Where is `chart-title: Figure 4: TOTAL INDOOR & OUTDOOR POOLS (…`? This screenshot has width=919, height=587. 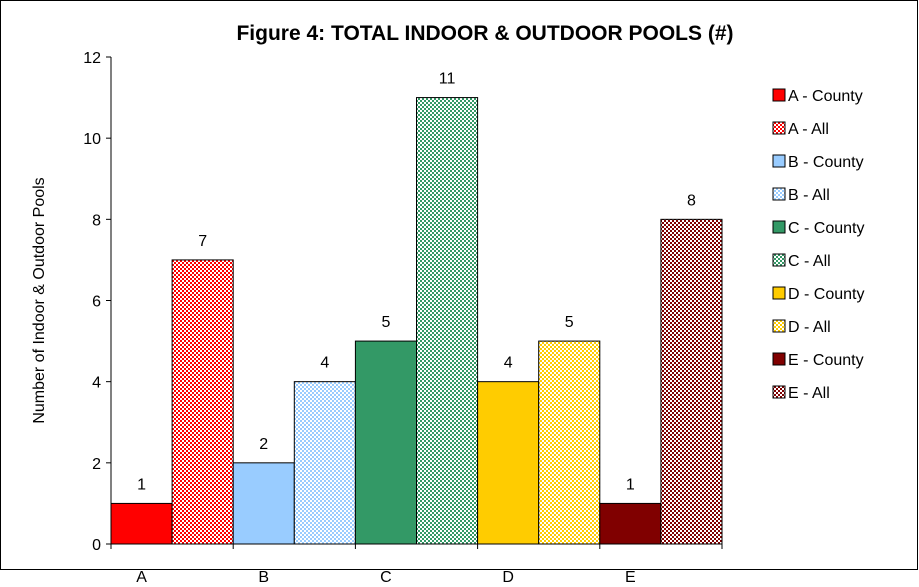
chart-title: Figure 4: TOTAL INDOOR & OUTDOOR POOLS (… is located at coordinates (484, 33).